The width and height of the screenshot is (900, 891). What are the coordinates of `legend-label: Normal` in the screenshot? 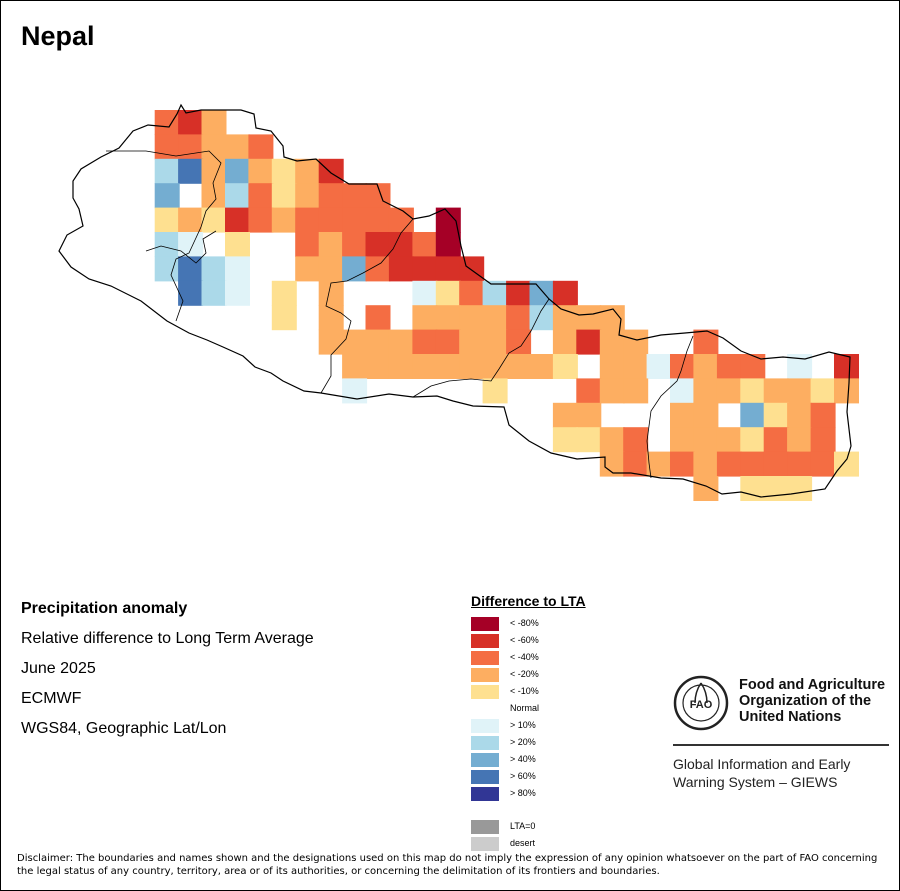 It's located at (525, 708).